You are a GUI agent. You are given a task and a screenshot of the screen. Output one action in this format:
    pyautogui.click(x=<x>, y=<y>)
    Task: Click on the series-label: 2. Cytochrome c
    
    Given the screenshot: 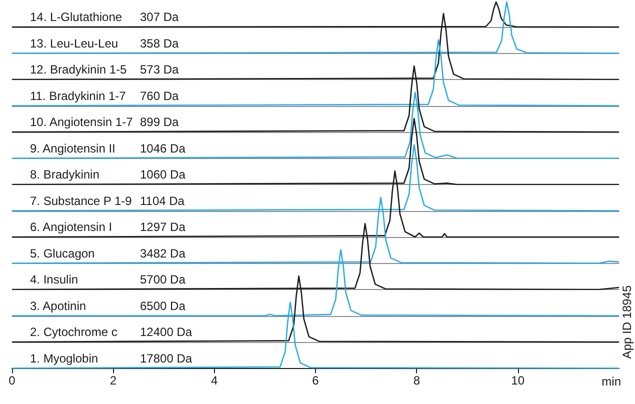 What is the action you would take?
    pyautogui.click(x=74, y=332)
    